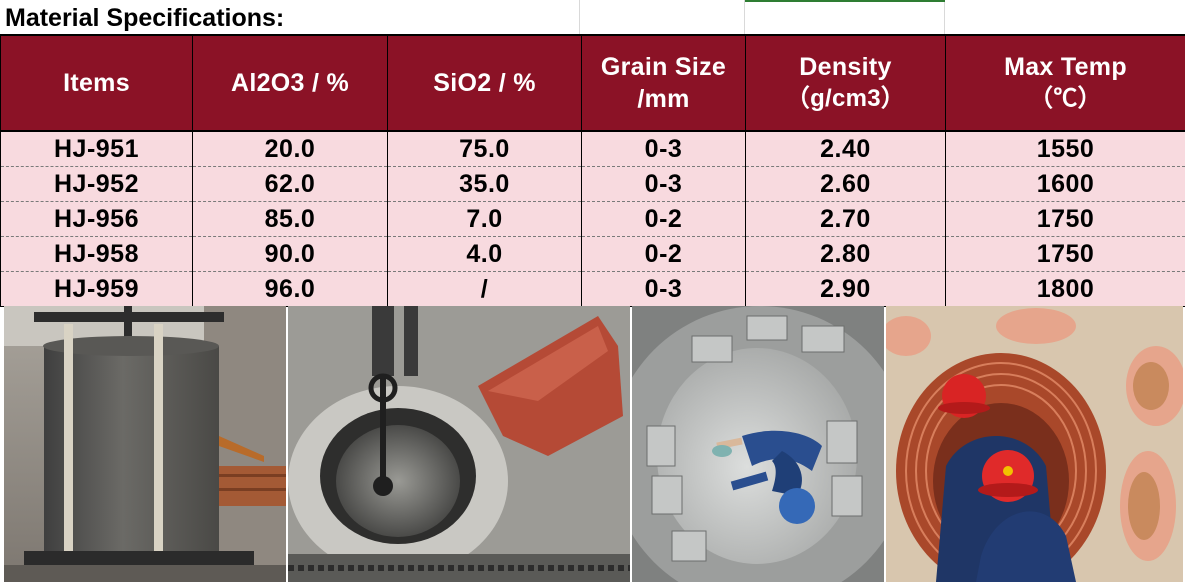 The width and height of the screenshot is (1185, 584). Describe the element at coordinates (845, 83) in the screenshot. I see `header-density: Density （g/cm3）` at that location.